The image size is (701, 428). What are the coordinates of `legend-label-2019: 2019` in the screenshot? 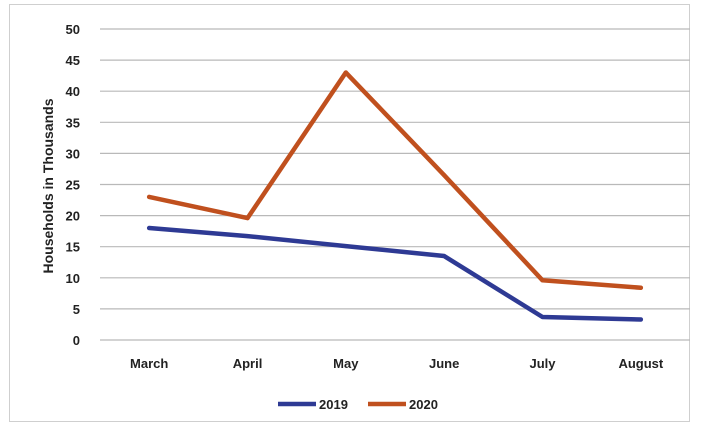 It's located at (333, 404).